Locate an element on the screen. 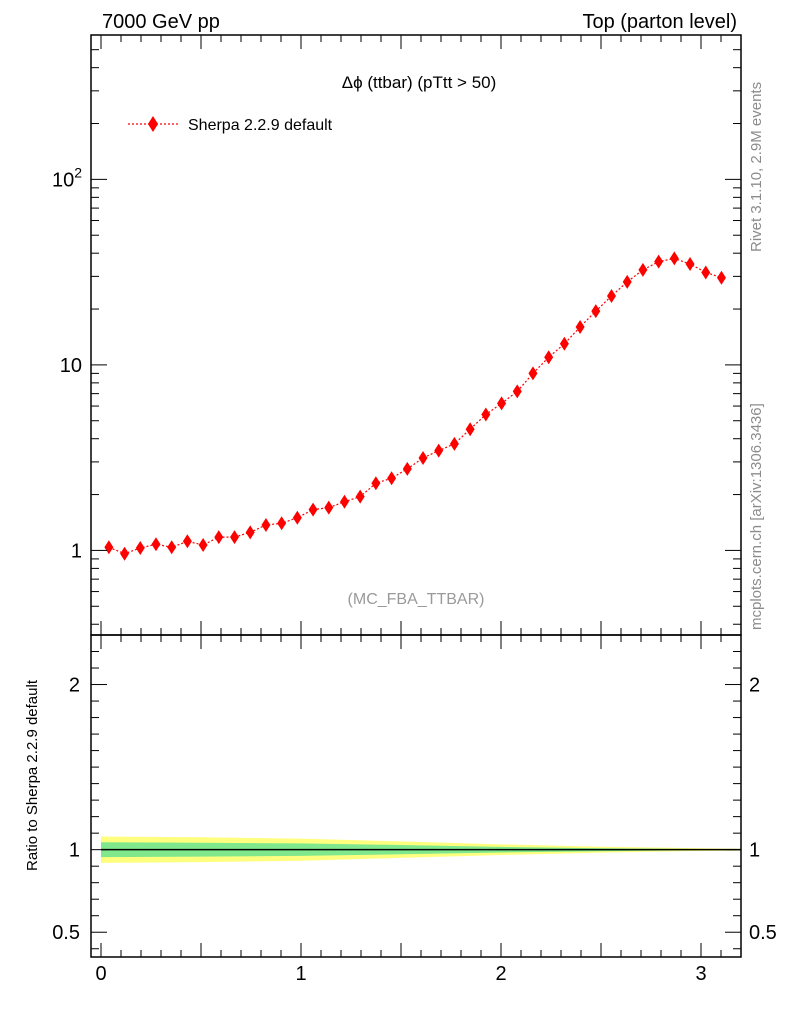 The image size is (786, 1024). x-tick-label: 3 is located at coordinates (700, 974).